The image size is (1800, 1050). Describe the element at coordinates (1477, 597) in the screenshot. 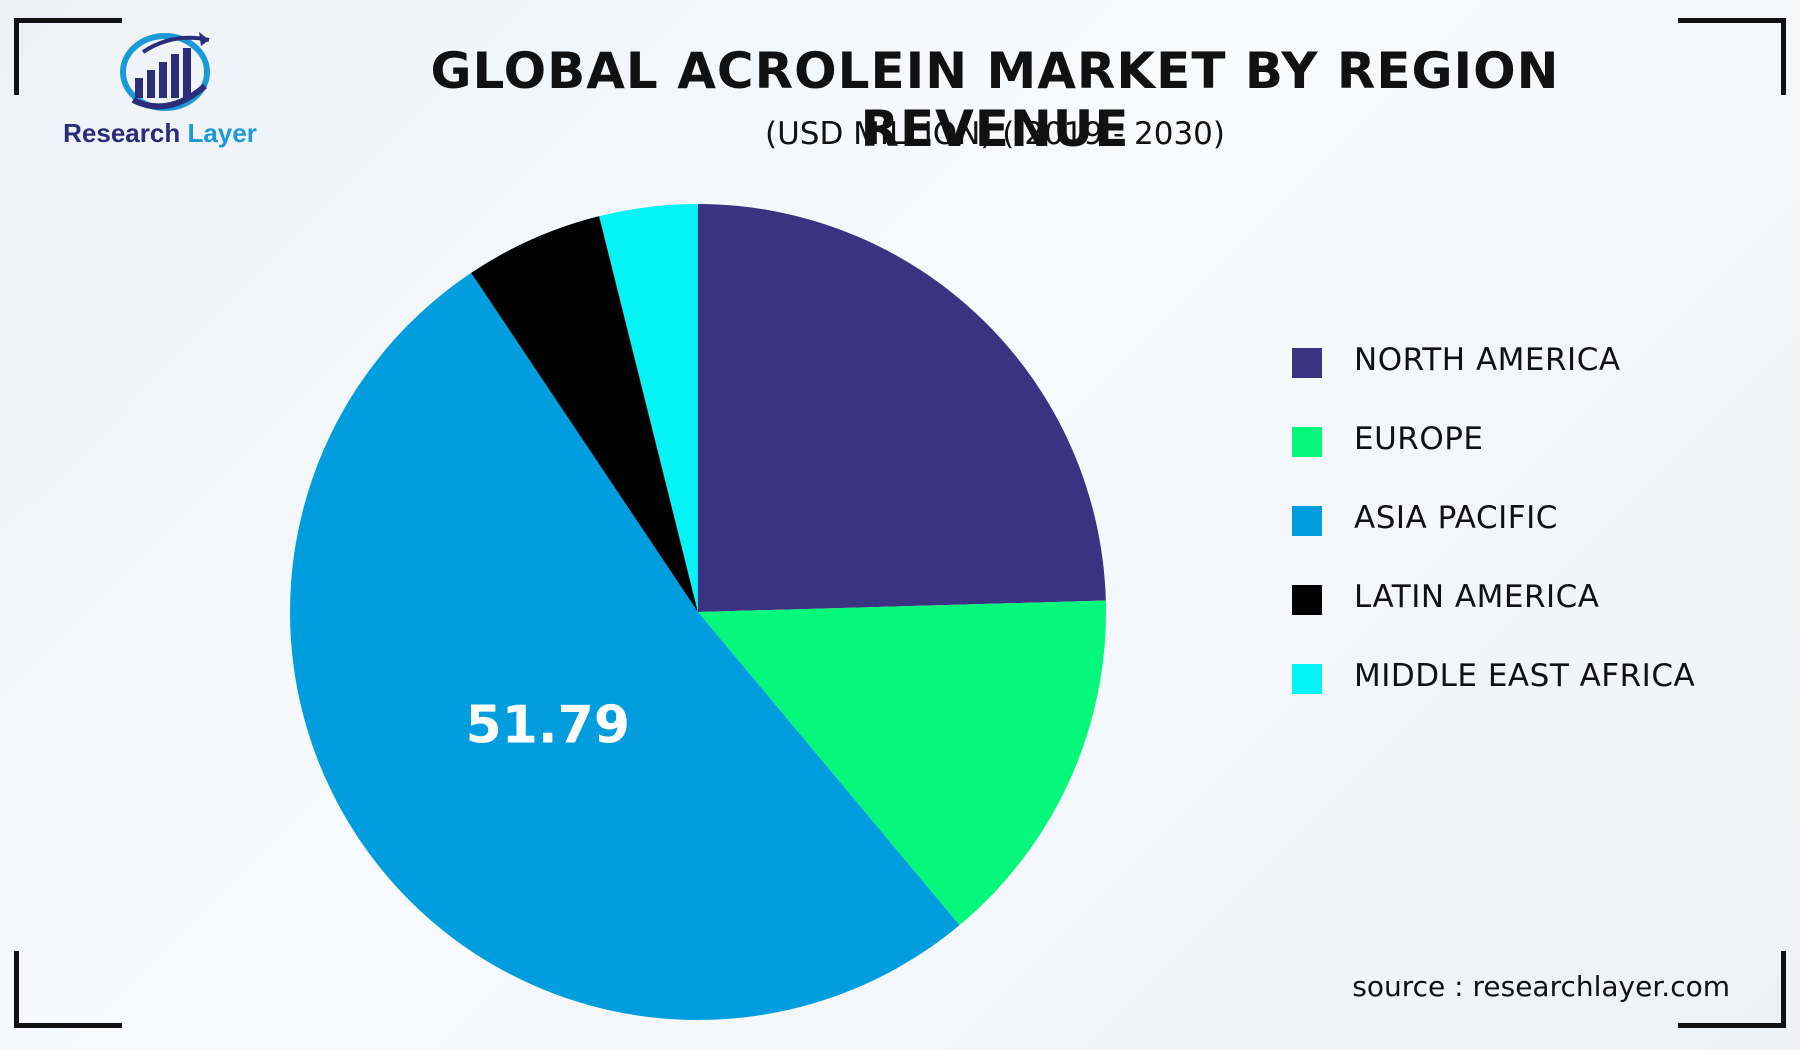

I see `legend-label: LATIN AMERICA` at that location.